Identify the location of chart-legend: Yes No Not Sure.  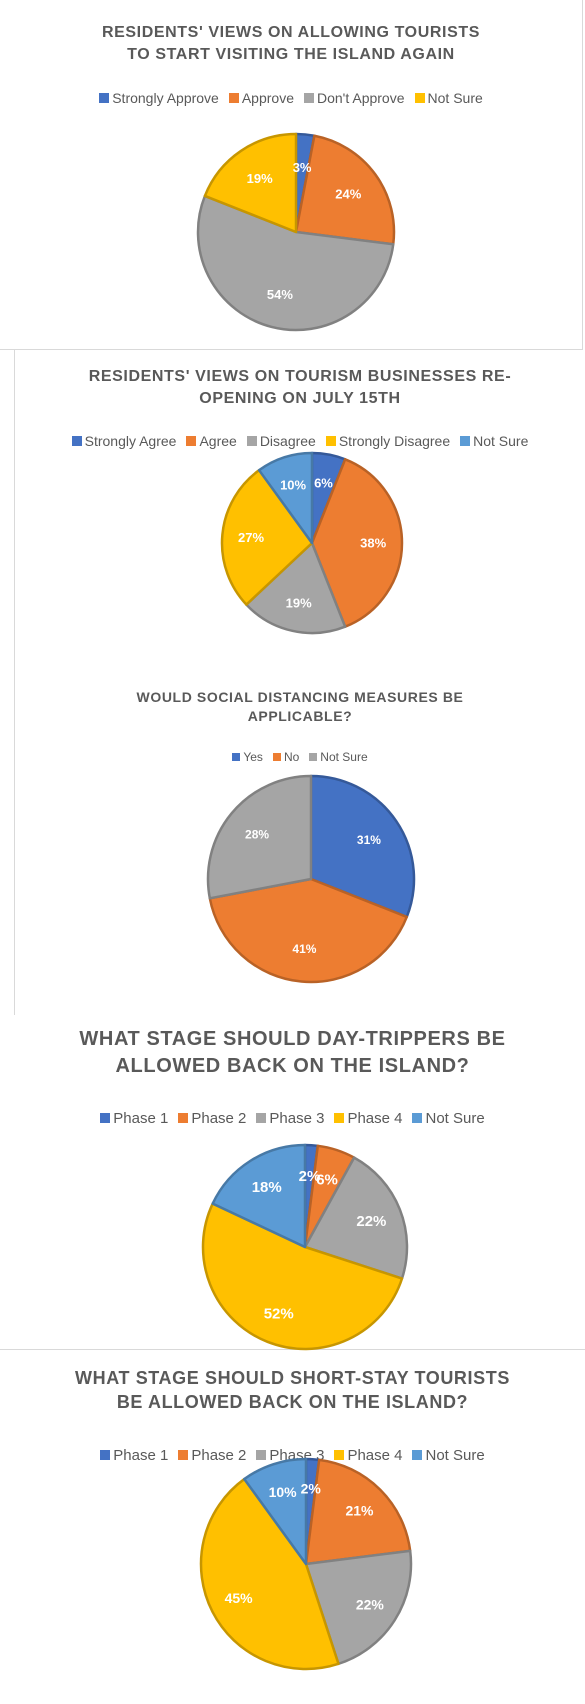
(300, 757).